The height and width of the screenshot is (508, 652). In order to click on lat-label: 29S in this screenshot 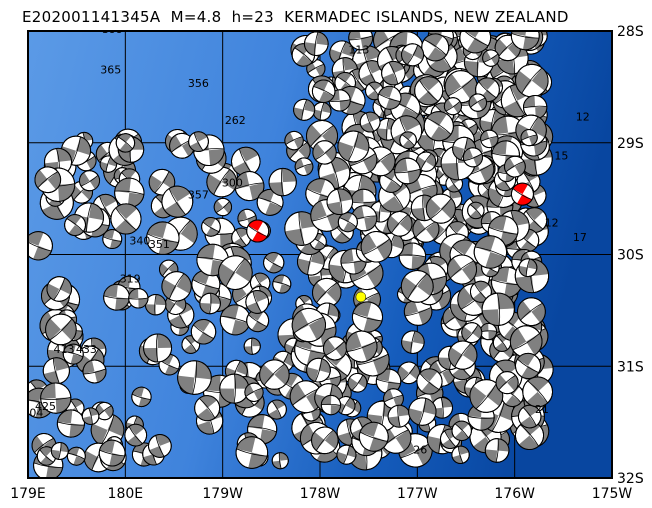, I will do `click(630, 144)`.